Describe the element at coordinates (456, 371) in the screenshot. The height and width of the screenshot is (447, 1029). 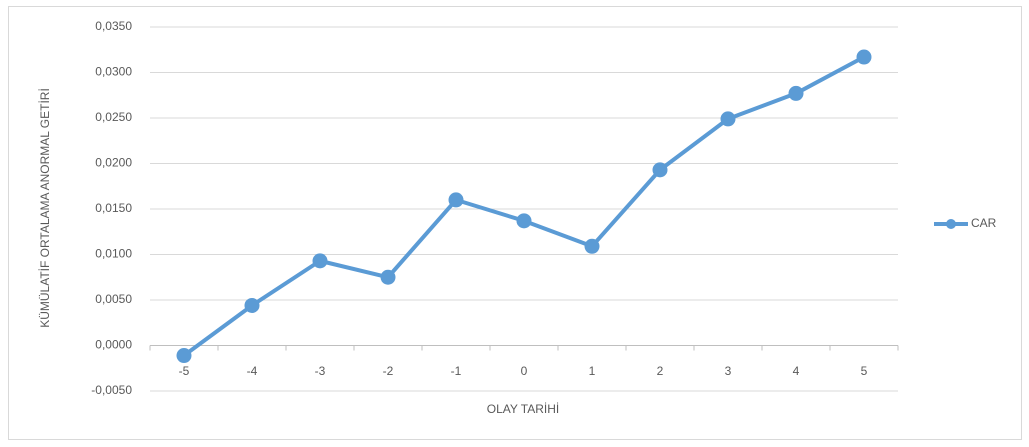
I see `x-tick-label: -1` at that location.